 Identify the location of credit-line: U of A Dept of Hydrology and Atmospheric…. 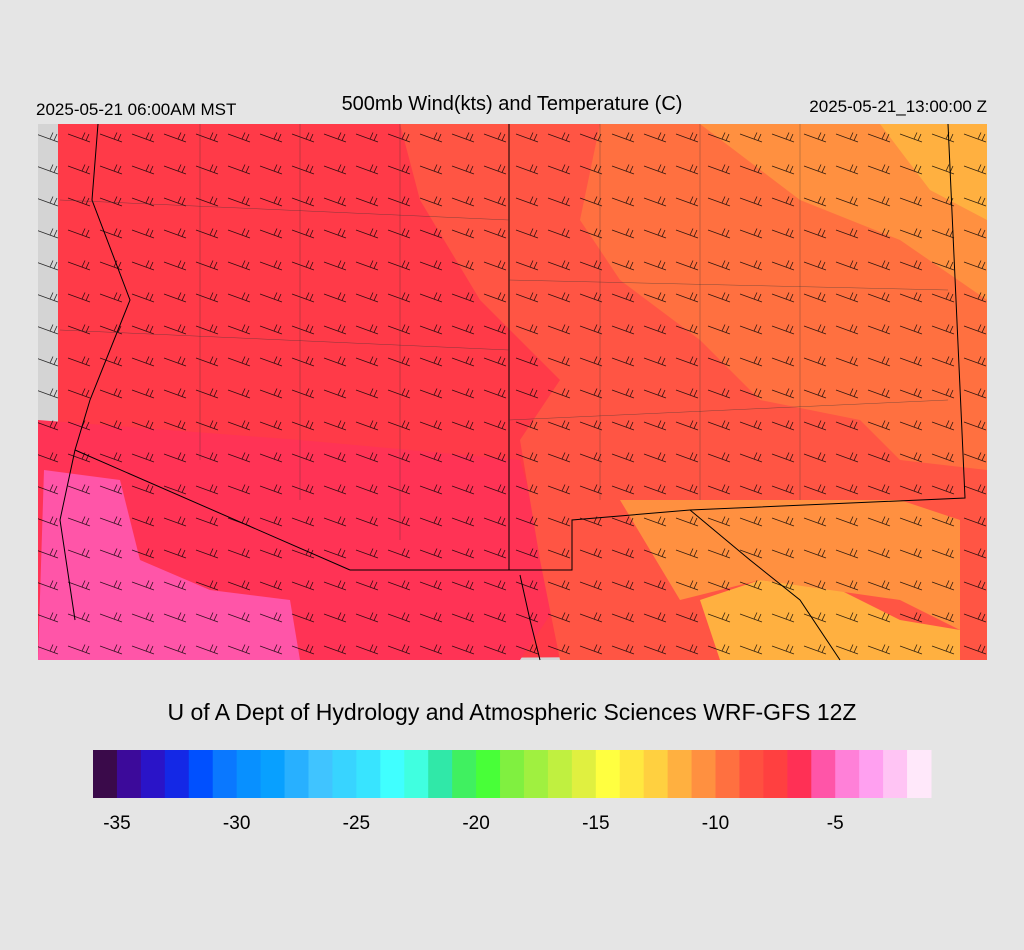
(511, 712).